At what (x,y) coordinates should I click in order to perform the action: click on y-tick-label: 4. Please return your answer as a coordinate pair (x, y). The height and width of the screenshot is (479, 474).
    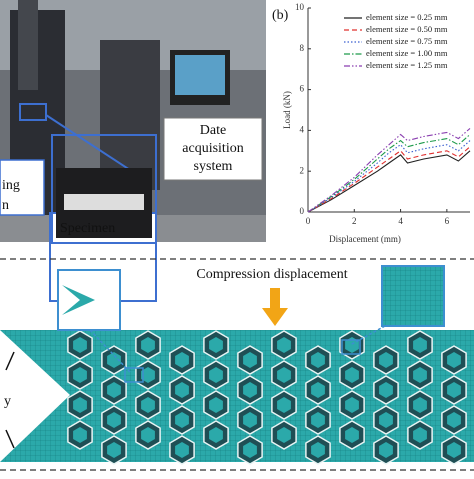
    Looking at the image, I should click on (302, 129).